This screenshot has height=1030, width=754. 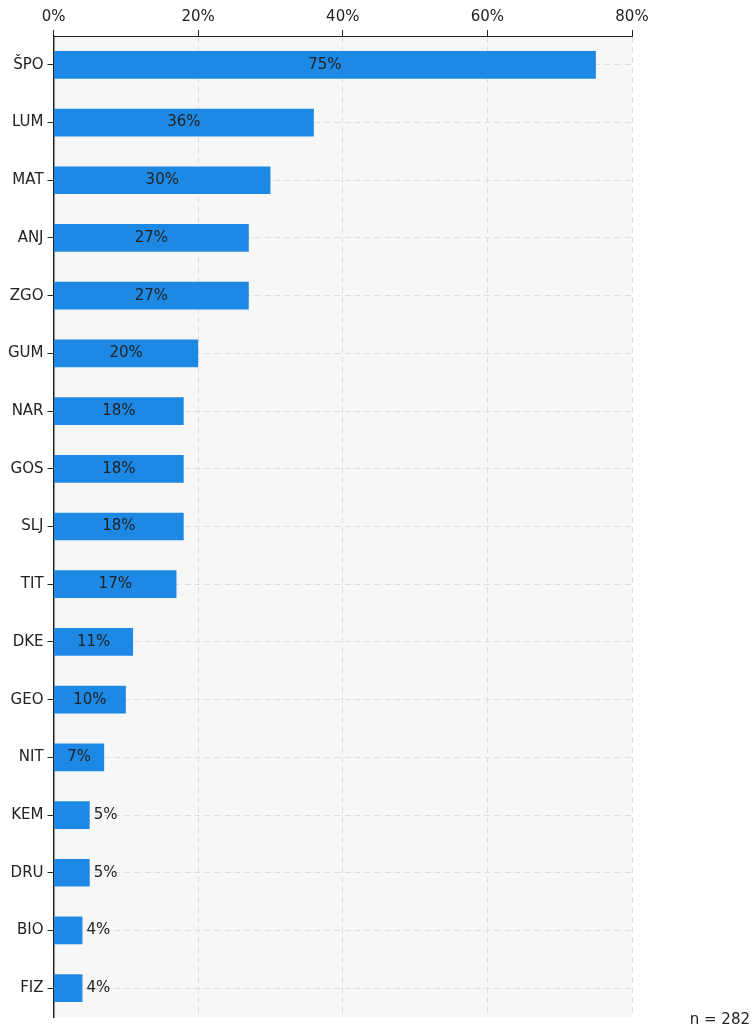 What do you see at coordinates (27, 698) in the screenshot?
I see `y-tick-label: GEO` at bounding box center [27, 698].